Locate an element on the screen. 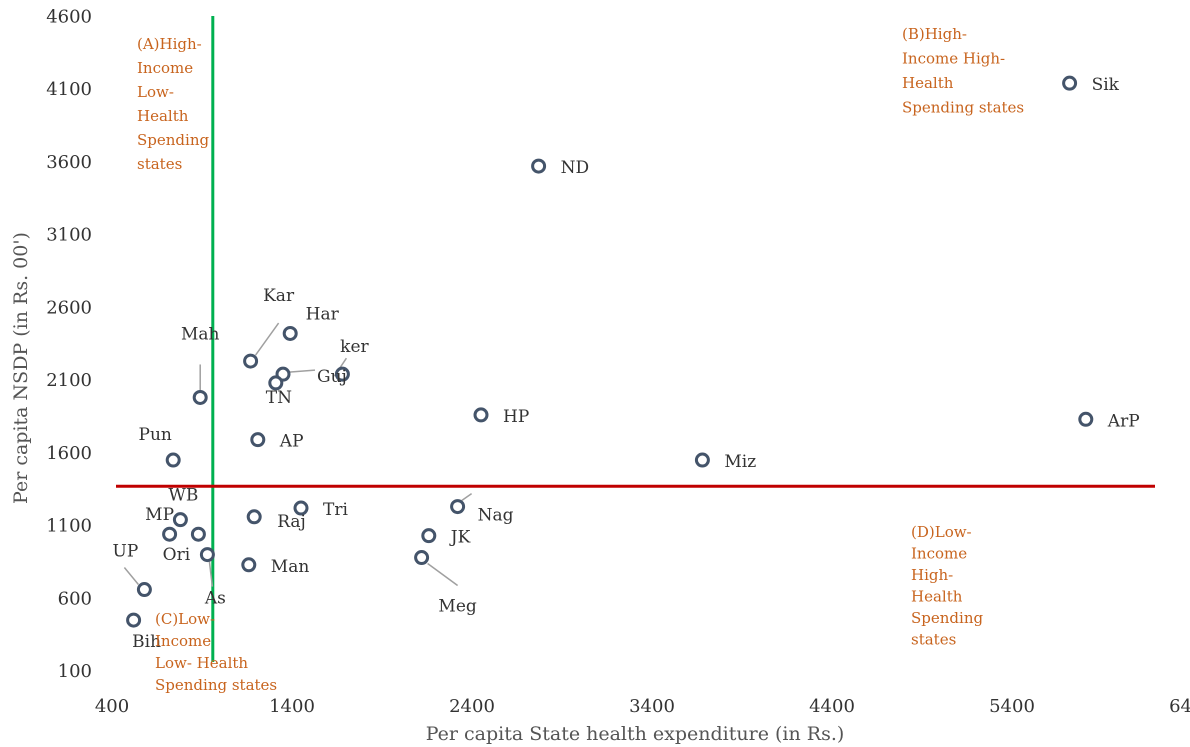 This screenshot has height=747, width=1190. quadrant-label-c: (C)Low-Income Low- Health Spending states is located at coordinates (216, 652).